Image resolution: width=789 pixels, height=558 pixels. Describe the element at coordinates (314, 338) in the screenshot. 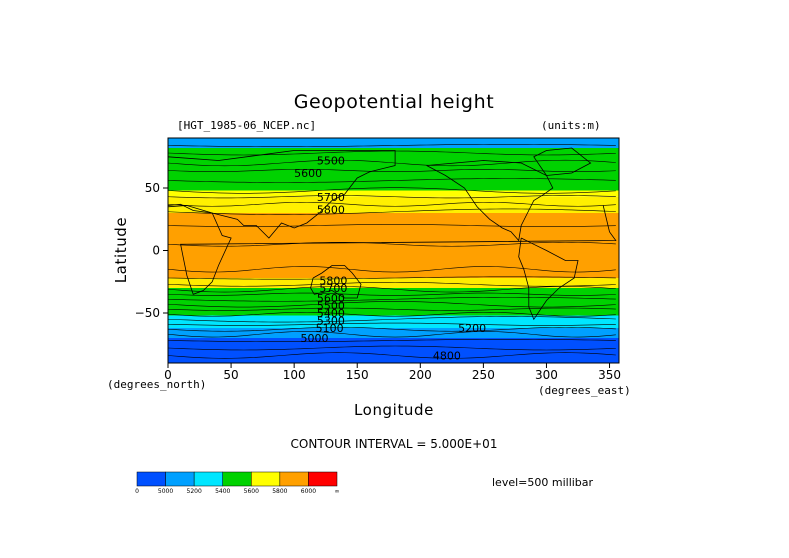

I see `contour-label-12: 5000` at that location.